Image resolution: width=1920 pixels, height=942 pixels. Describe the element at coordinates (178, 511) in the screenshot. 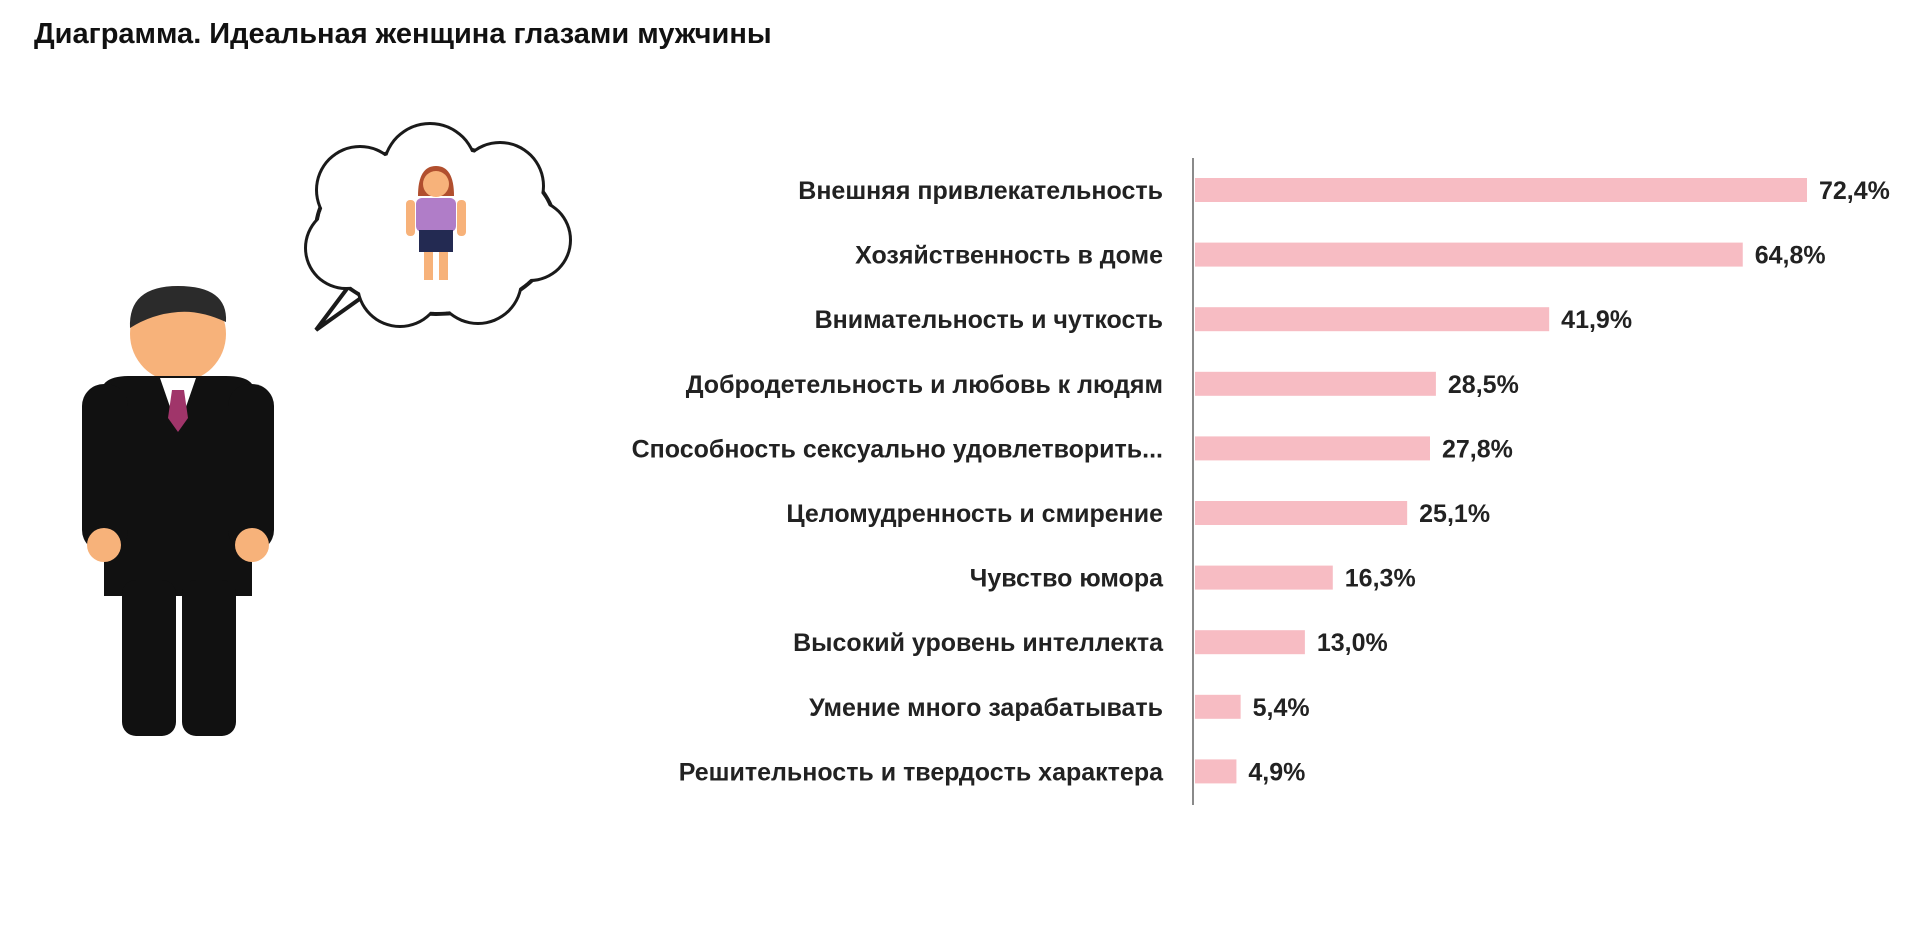

I see `businessman-icon` at that location.